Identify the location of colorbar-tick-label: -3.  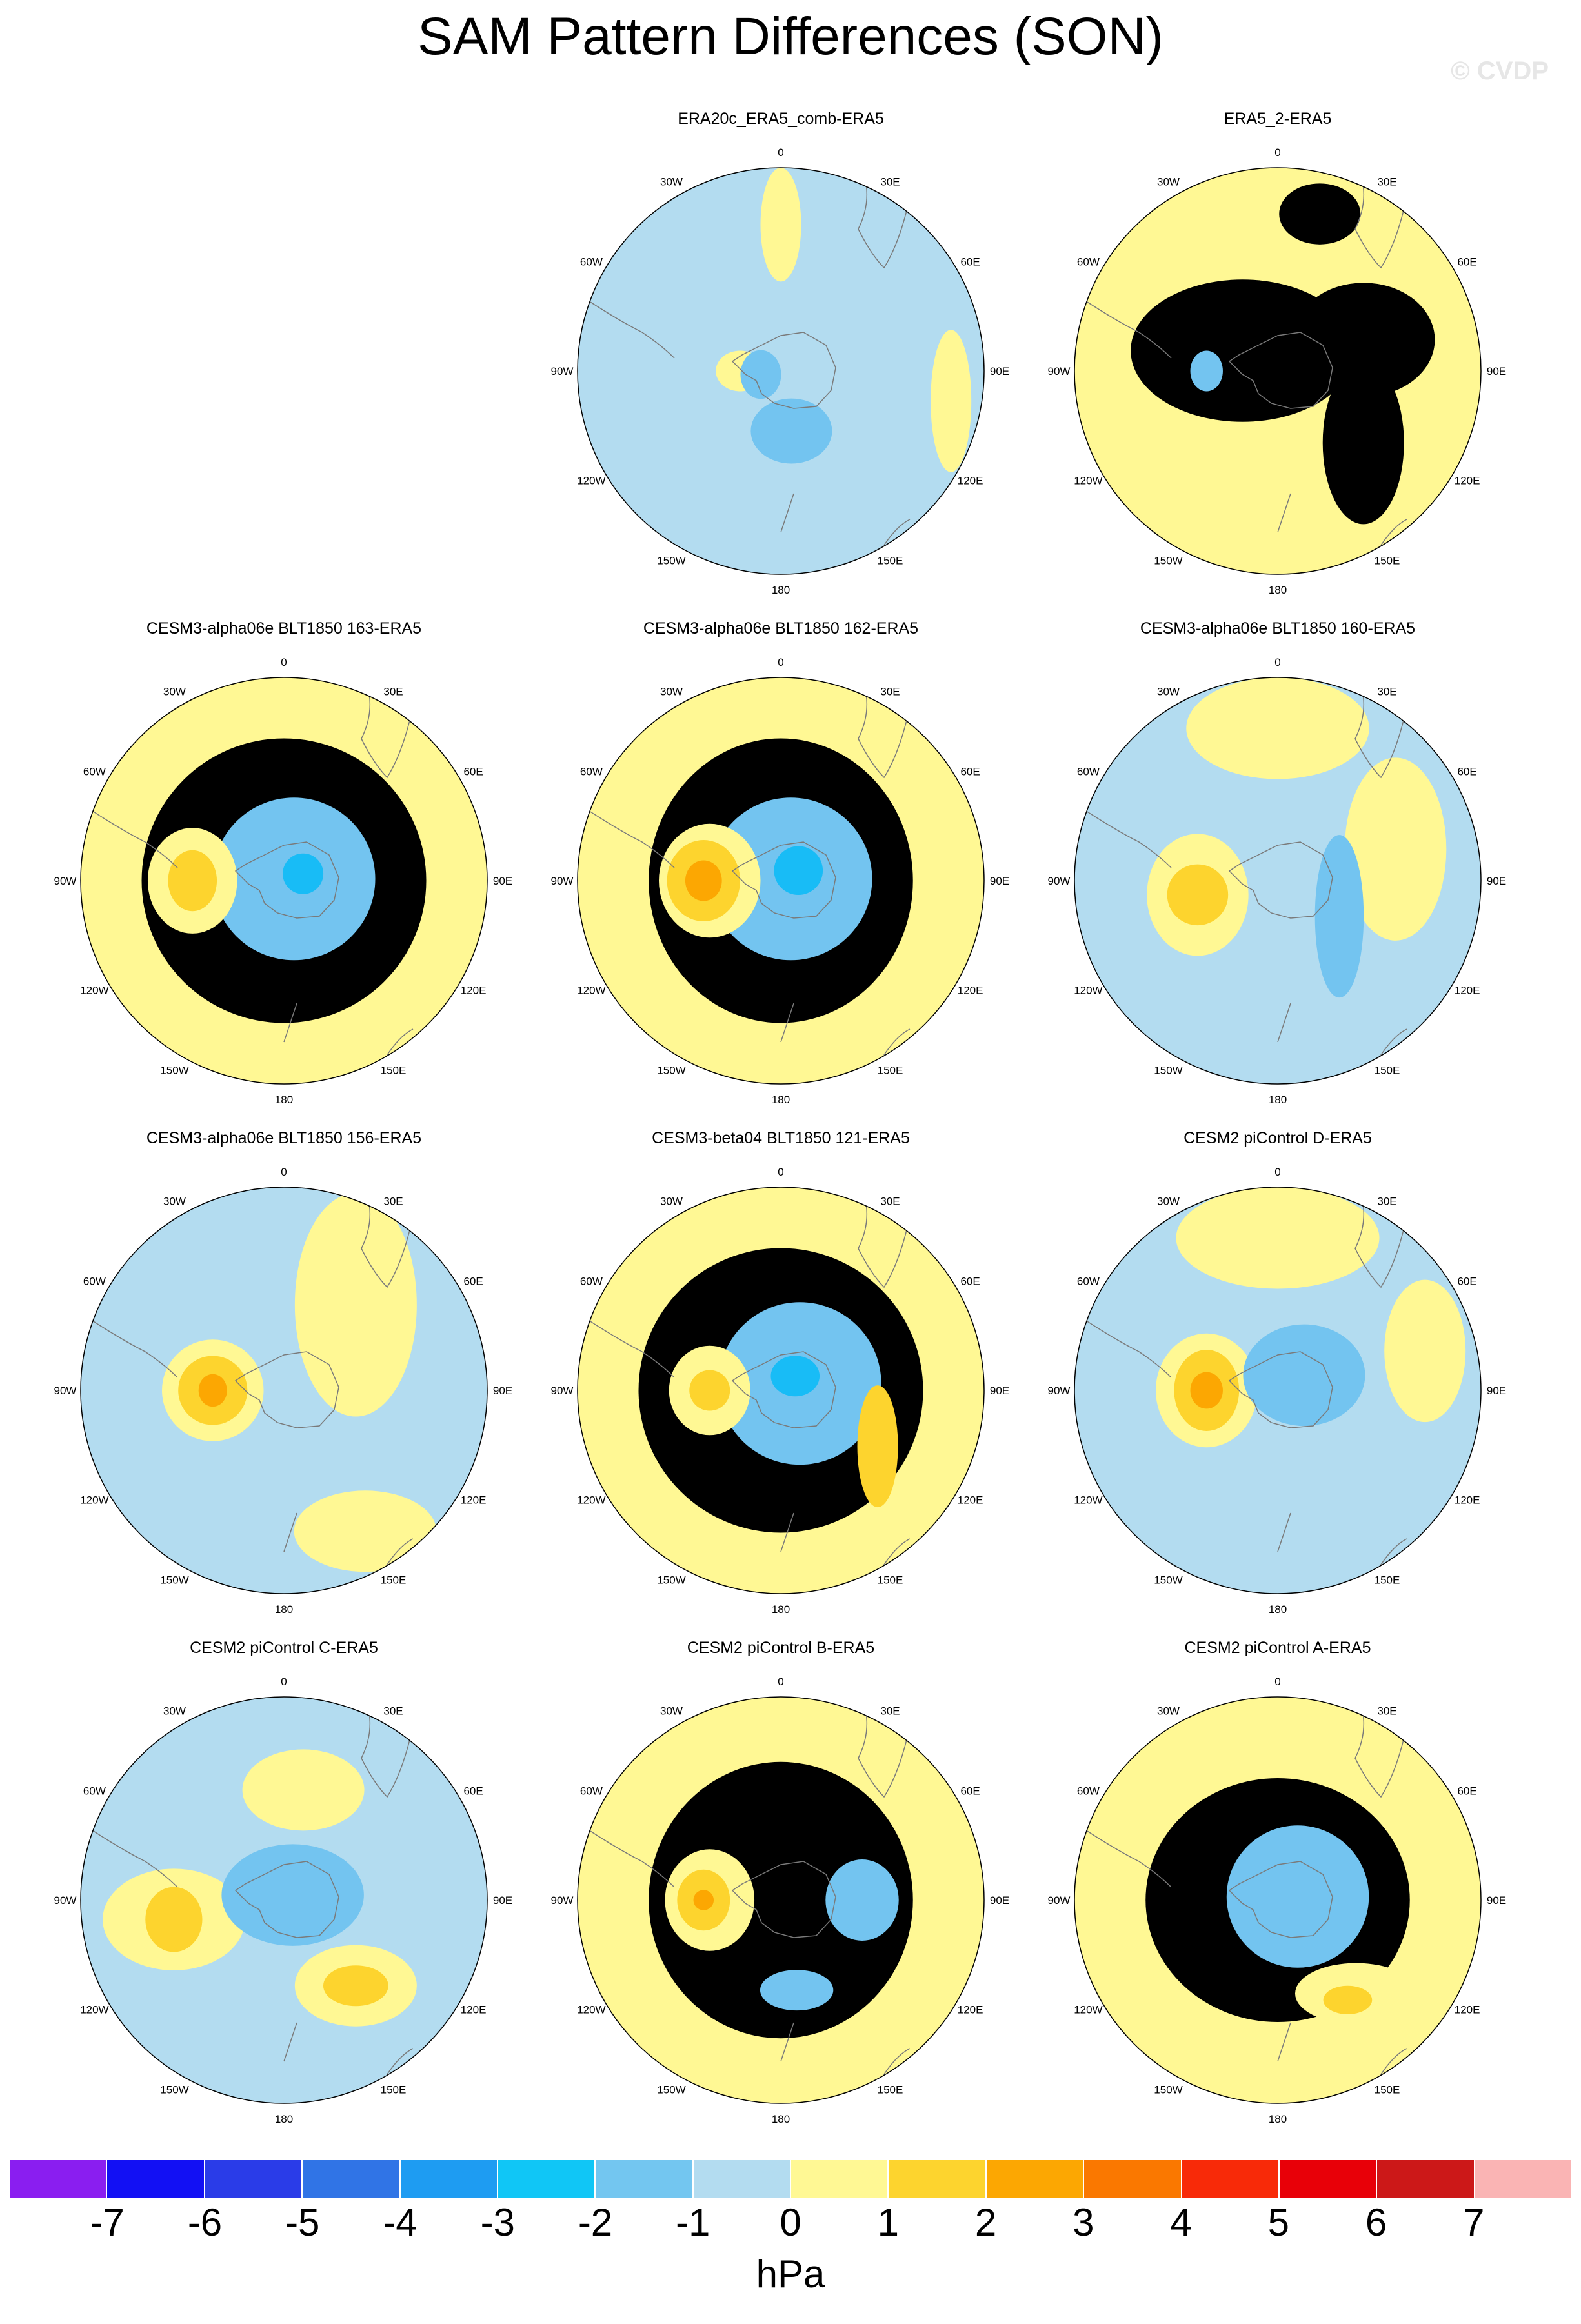
(497, 2222).